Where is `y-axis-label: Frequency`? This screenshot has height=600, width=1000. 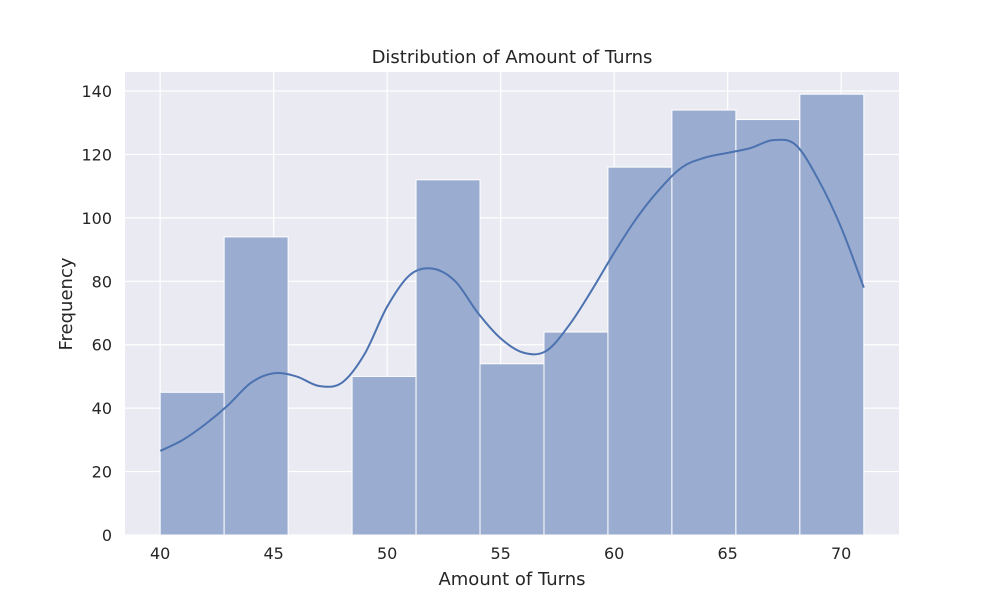 y-axis-label: Frequency is located at coordinates (66, 303).